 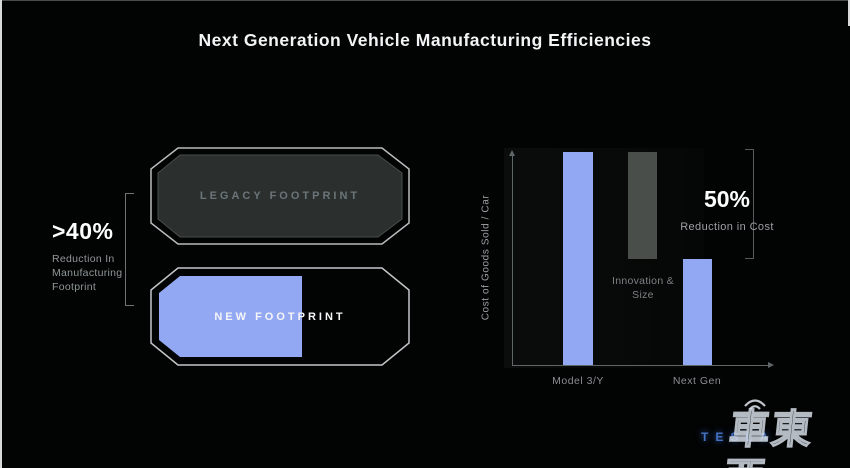 What do you see at coordinates (642, 205) in the screenshot?
I see `bar-innovation-size` at bounding box center [642, 205].